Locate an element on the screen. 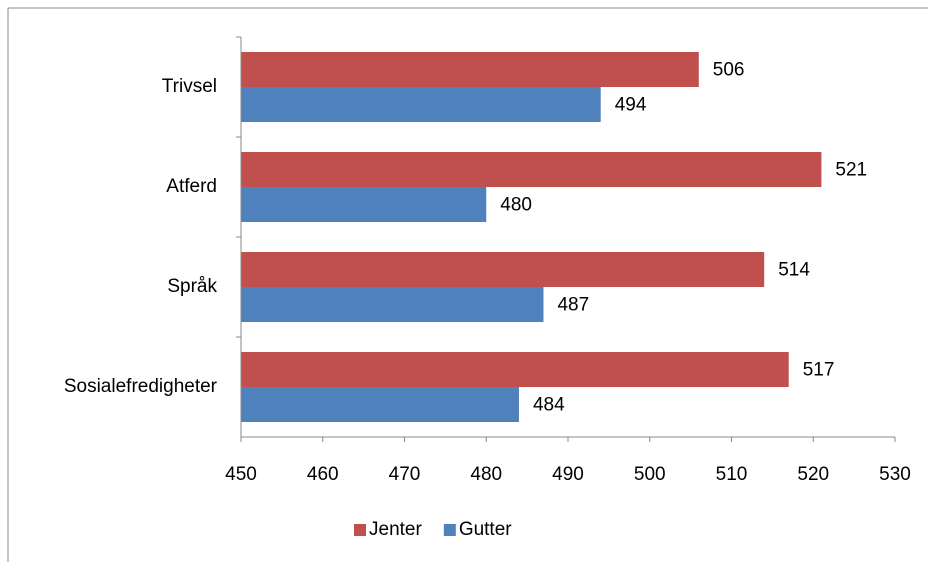 The width and height of the screenshot is (928, 562). data-label: 494 is located at coordinates (631, 105).